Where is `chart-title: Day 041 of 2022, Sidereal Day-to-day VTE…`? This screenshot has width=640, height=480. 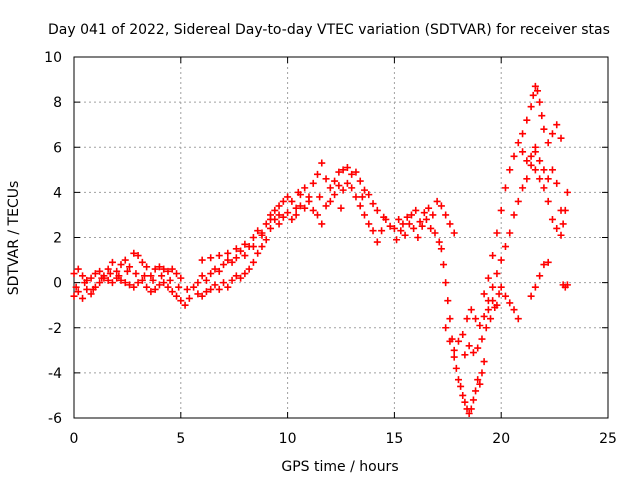
chart-title: Day 041 of 2022, Sidereal Day-to-day VTE… is located at coordinates (329, 30).